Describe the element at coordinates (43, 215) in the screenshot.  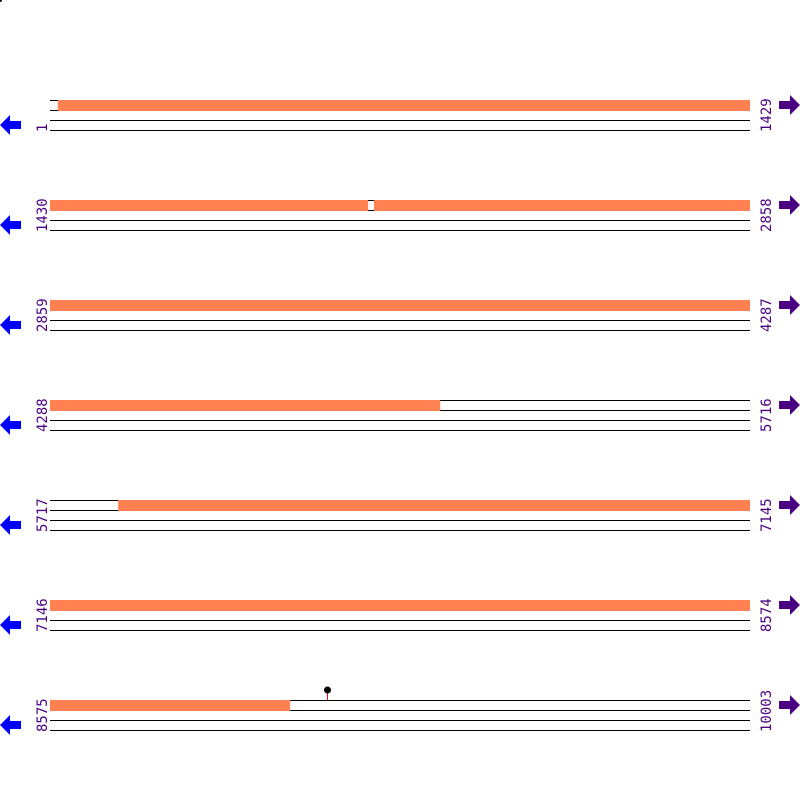
I see `row-start-label: 1430` at that location.